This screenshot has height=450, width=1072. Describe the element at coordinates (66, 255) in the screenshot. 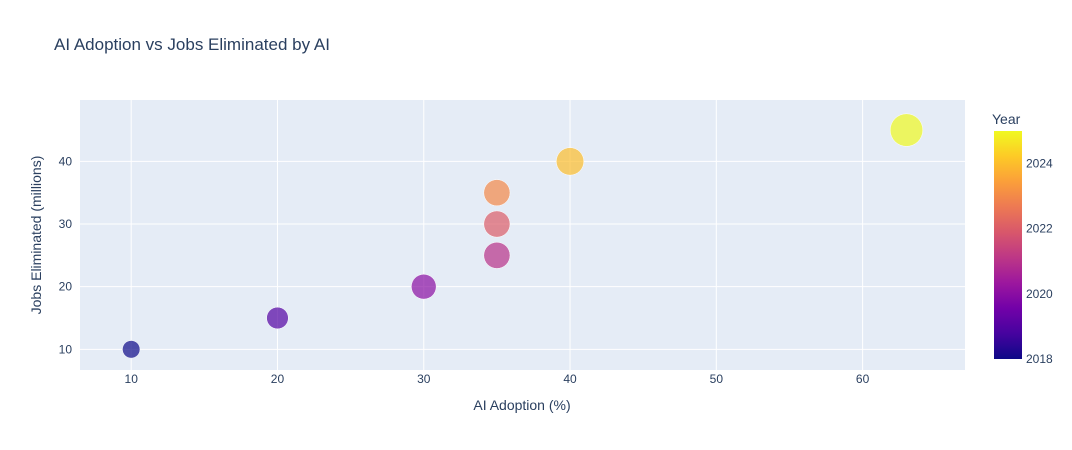

I see `y-tick-labels: 10 20 30 40` at that location.